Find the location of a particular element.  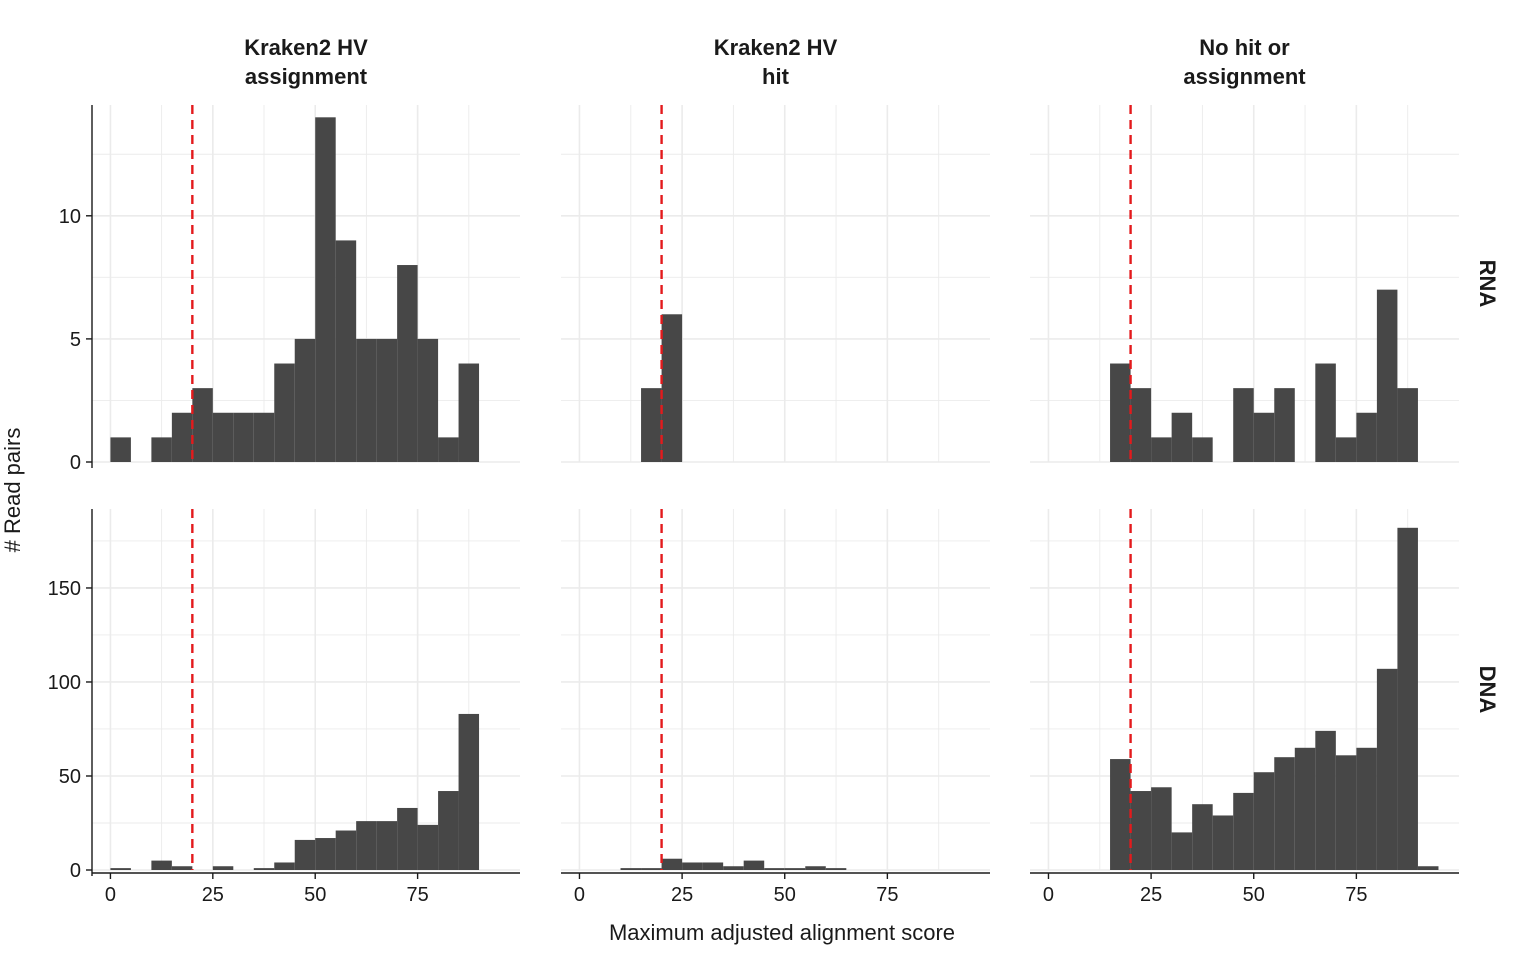

y-tick-label: 50 is located at coordinates (70, 777).